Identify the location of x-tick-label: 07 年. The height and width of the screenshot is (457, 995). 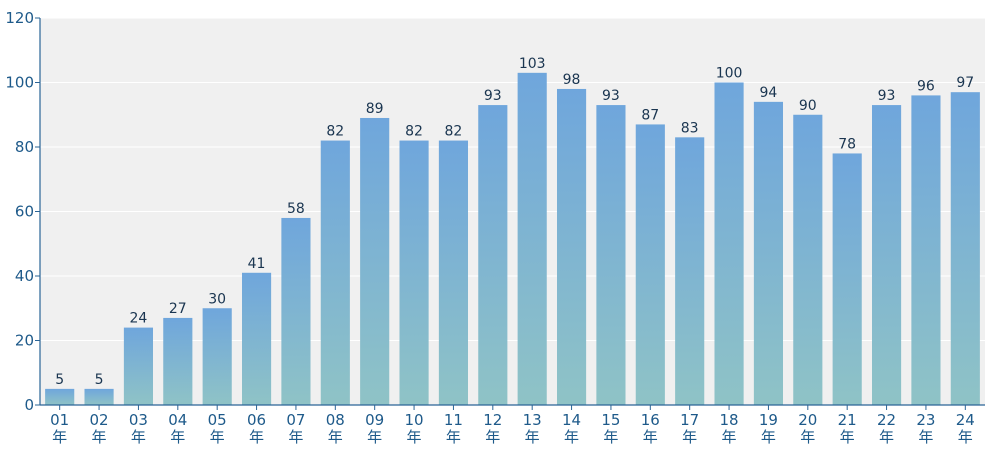
(295, 428).